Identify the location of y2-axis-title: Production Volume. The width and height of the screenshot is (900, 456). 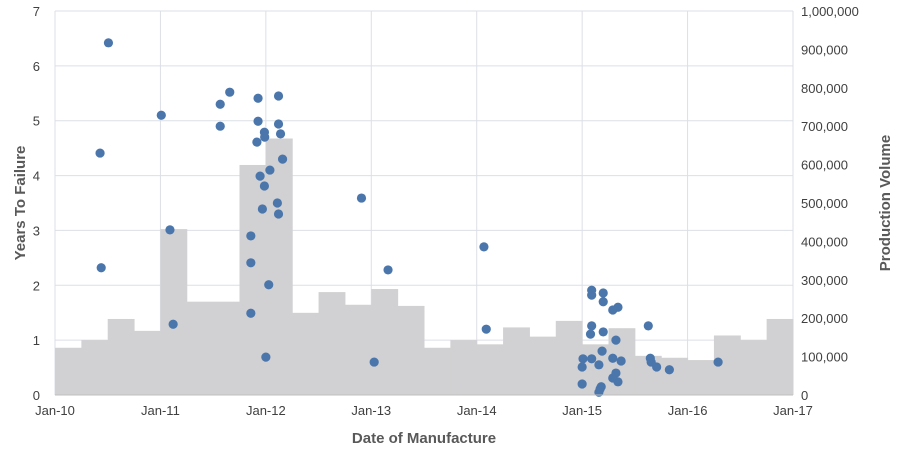
(885, 203).